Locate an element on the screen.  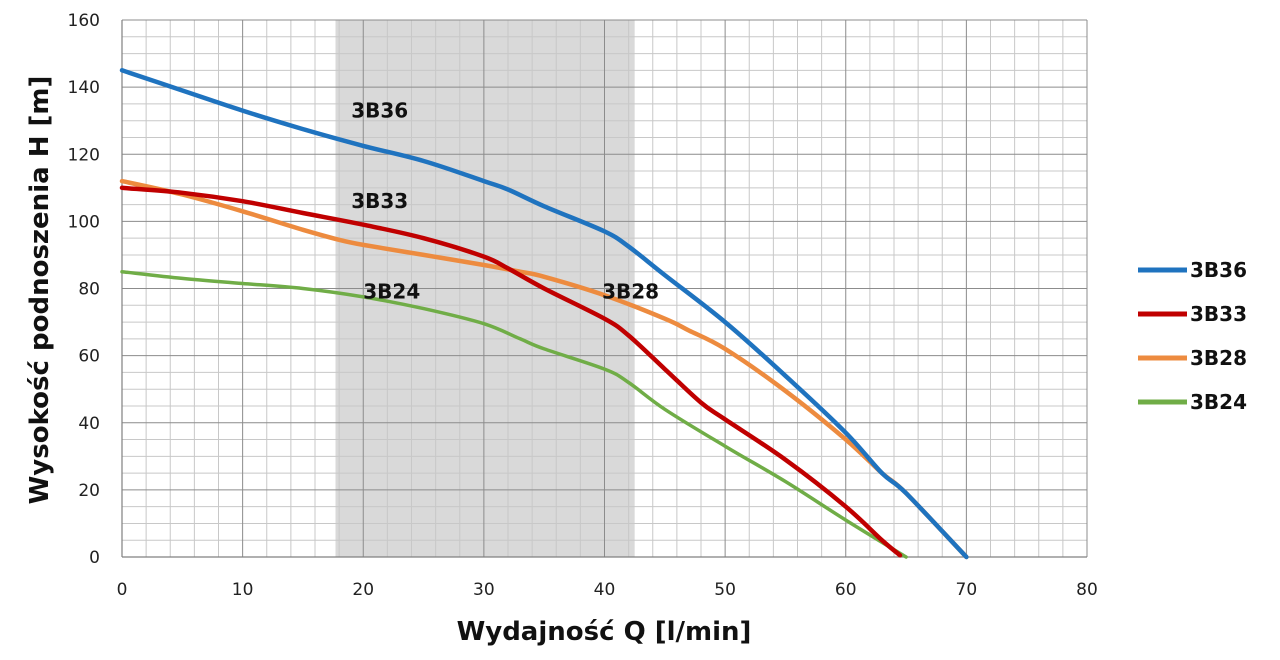
x-tick-label: 50 is located at coordinates (725, 590).